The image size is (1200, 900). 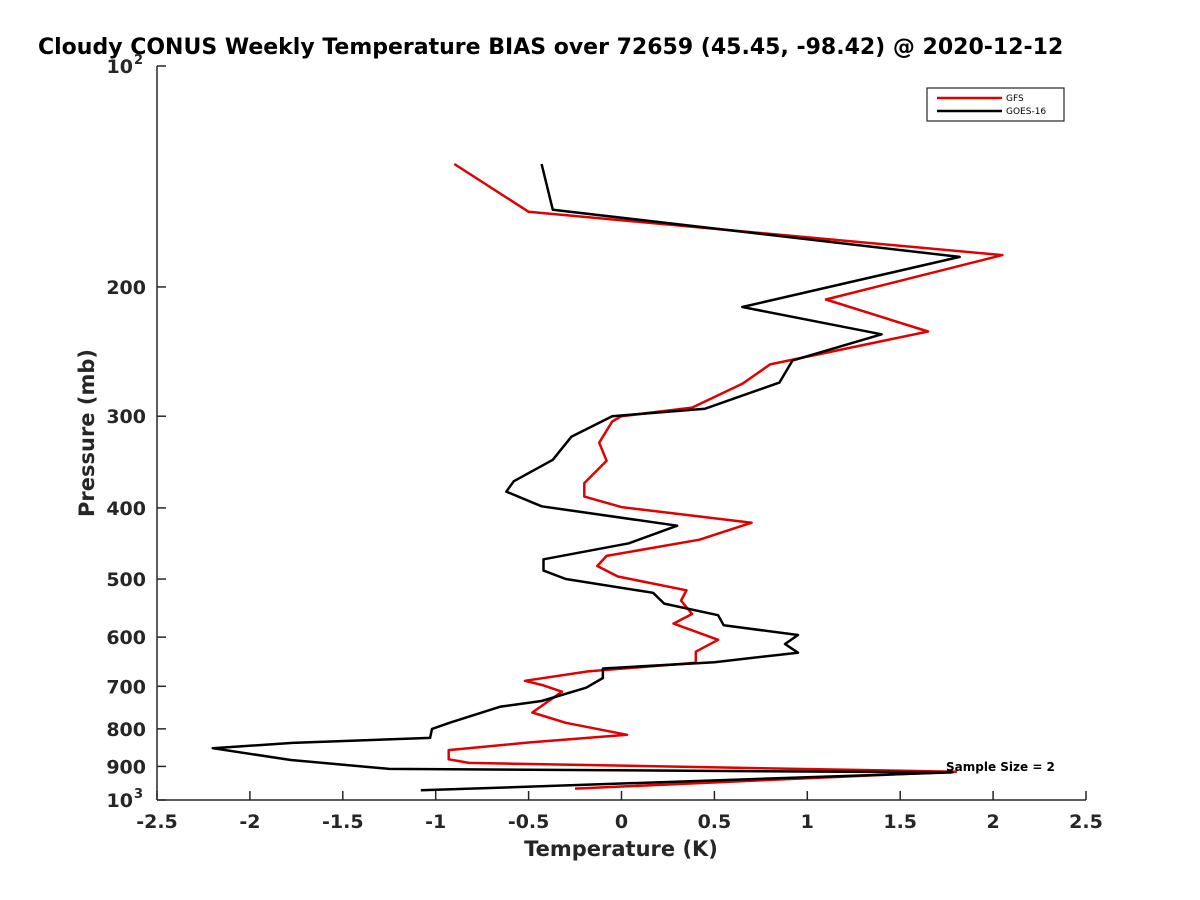 I want to click on y-tick-label: 300, so click(x=126, y=417).